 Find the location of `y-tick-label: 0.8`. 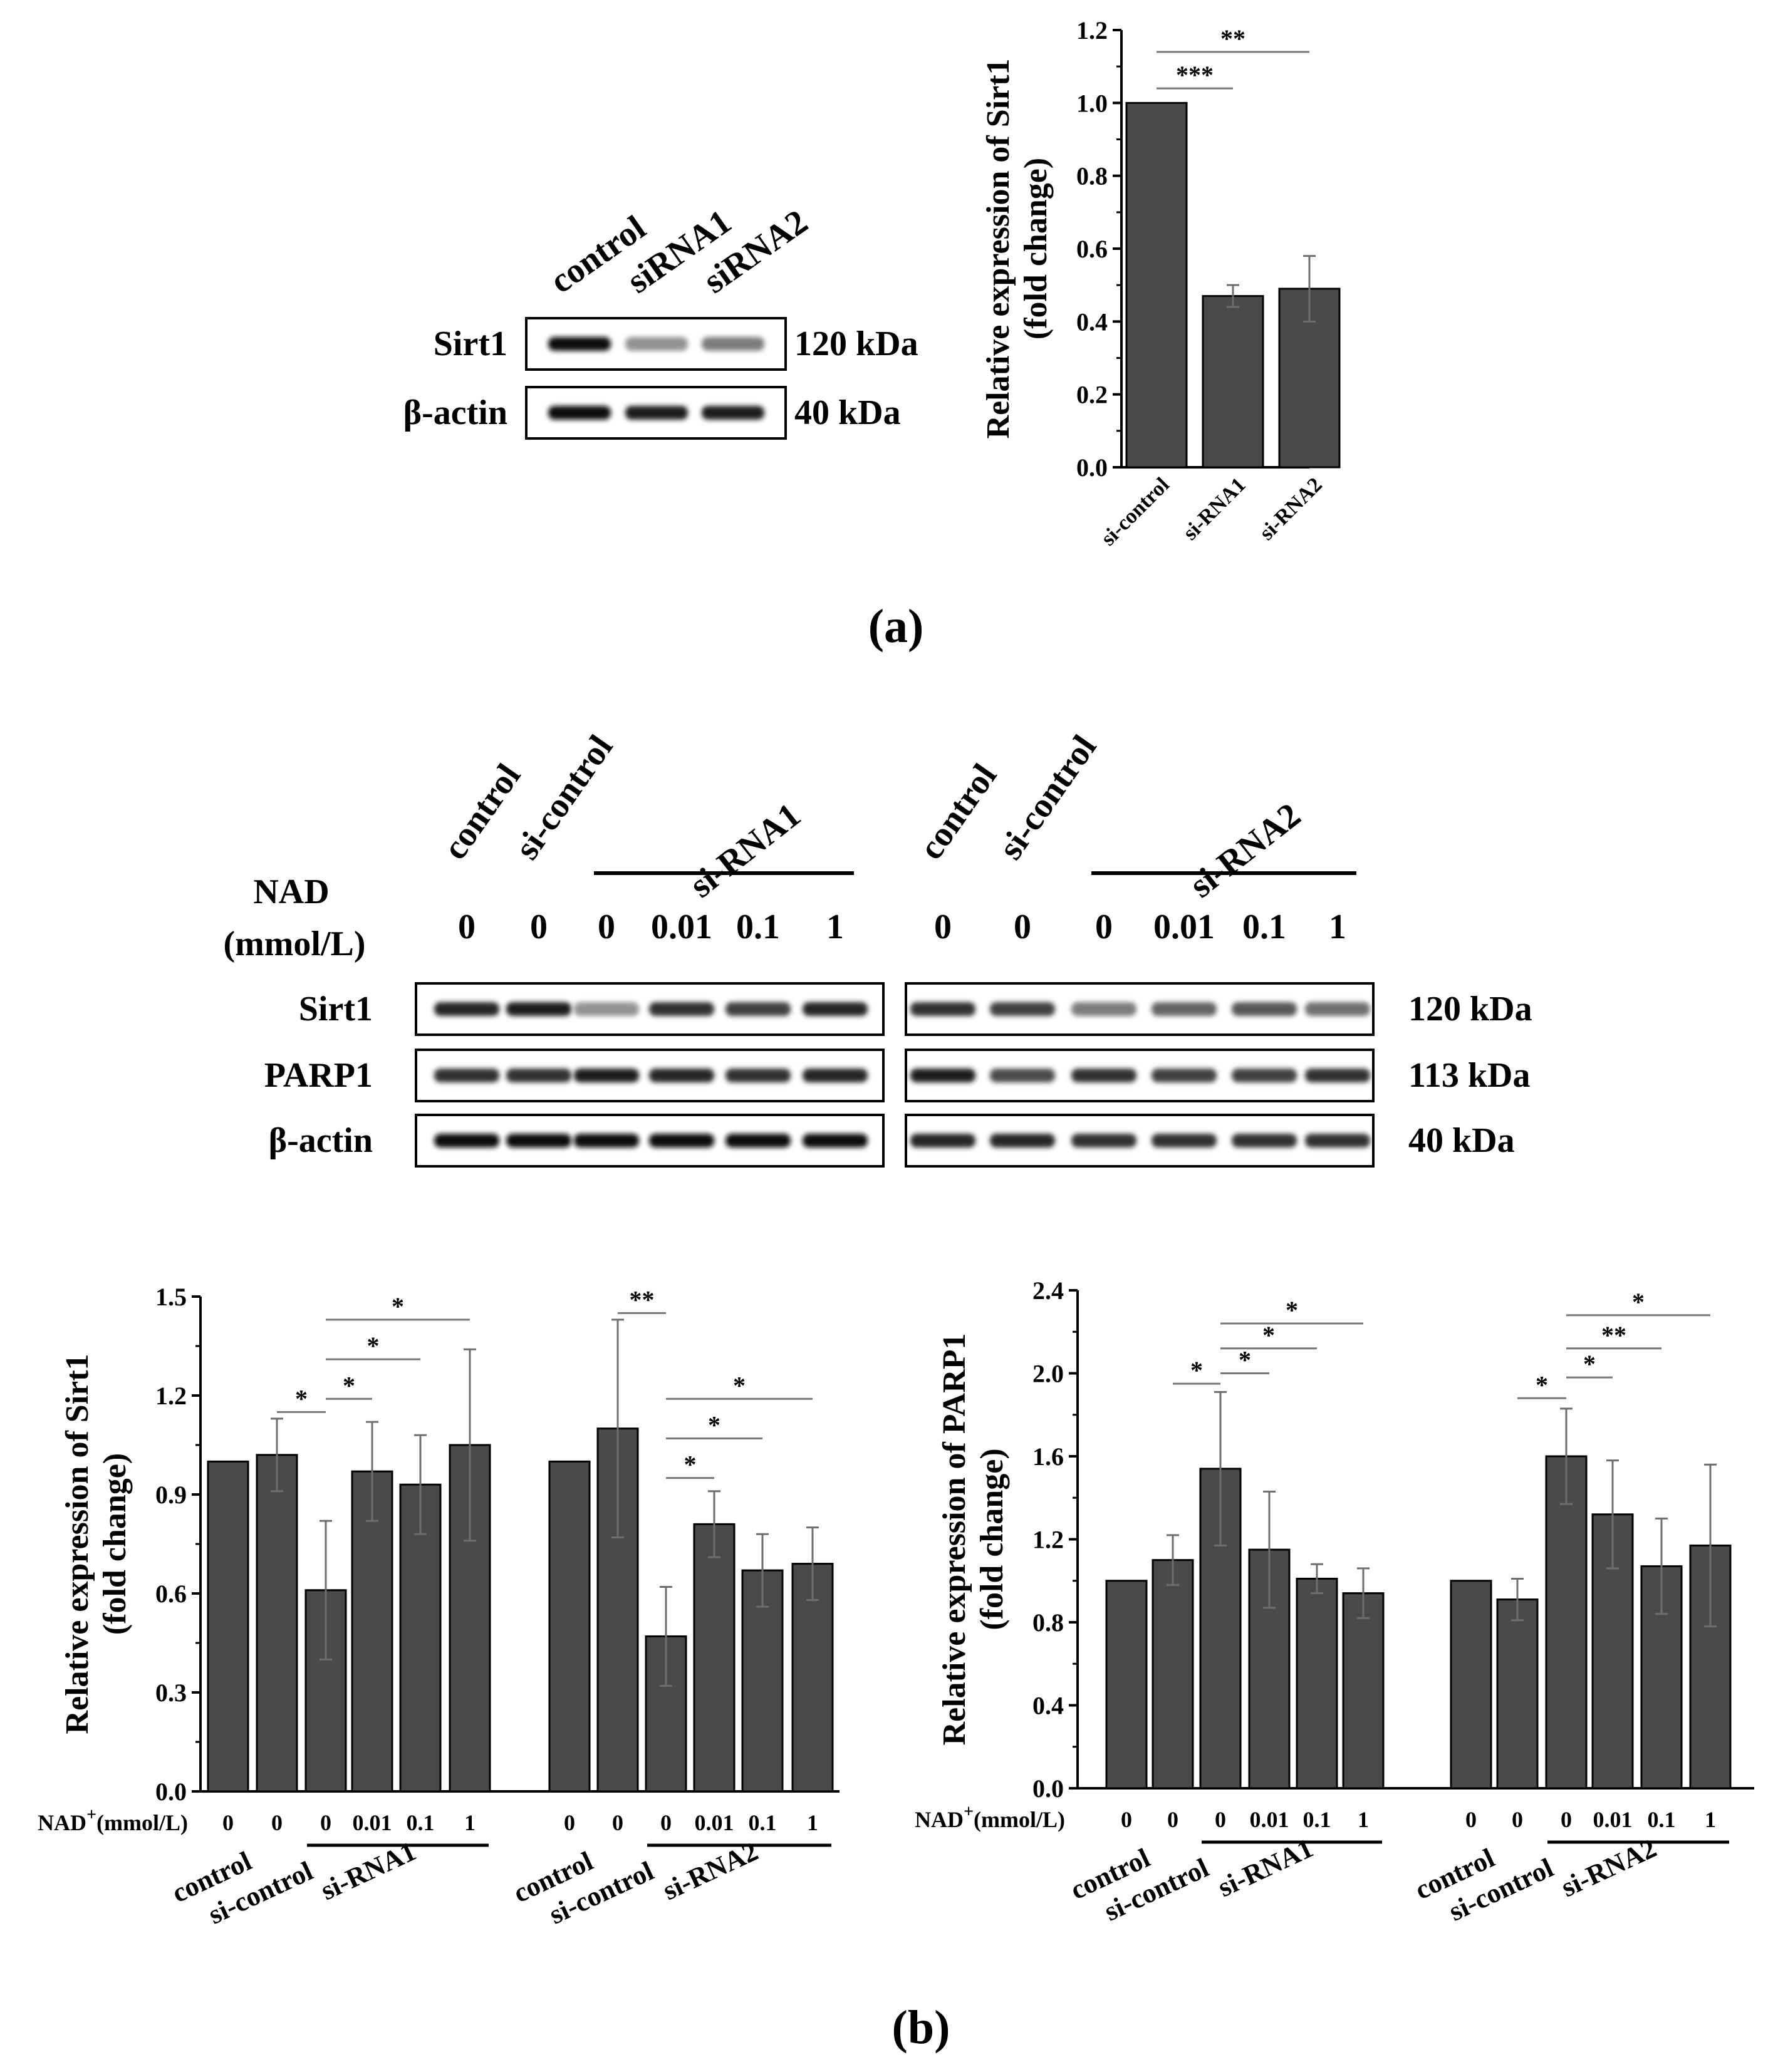

y-tick-label: 0.8 is located at coordinates (1048, 1623).